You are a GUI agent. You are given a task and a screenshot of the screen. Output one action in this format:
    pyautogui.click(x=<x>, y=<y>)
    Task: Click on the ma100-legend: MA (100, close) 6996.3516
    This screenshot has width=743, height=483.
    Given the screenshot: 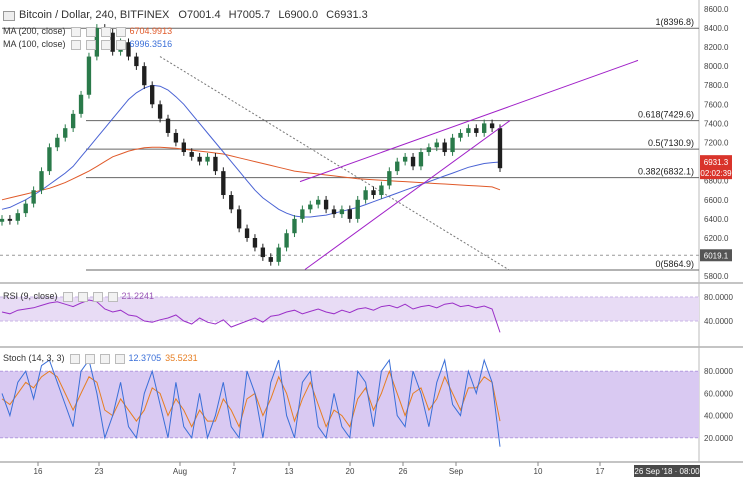 What is the action you would take?
    pyautogui.click(x=87, y=44)
    